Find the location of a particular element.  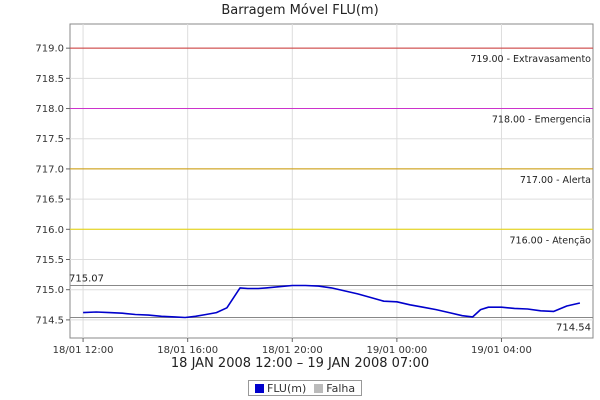

y-tick-label: 717.0 is located at coordinates (49, 169).